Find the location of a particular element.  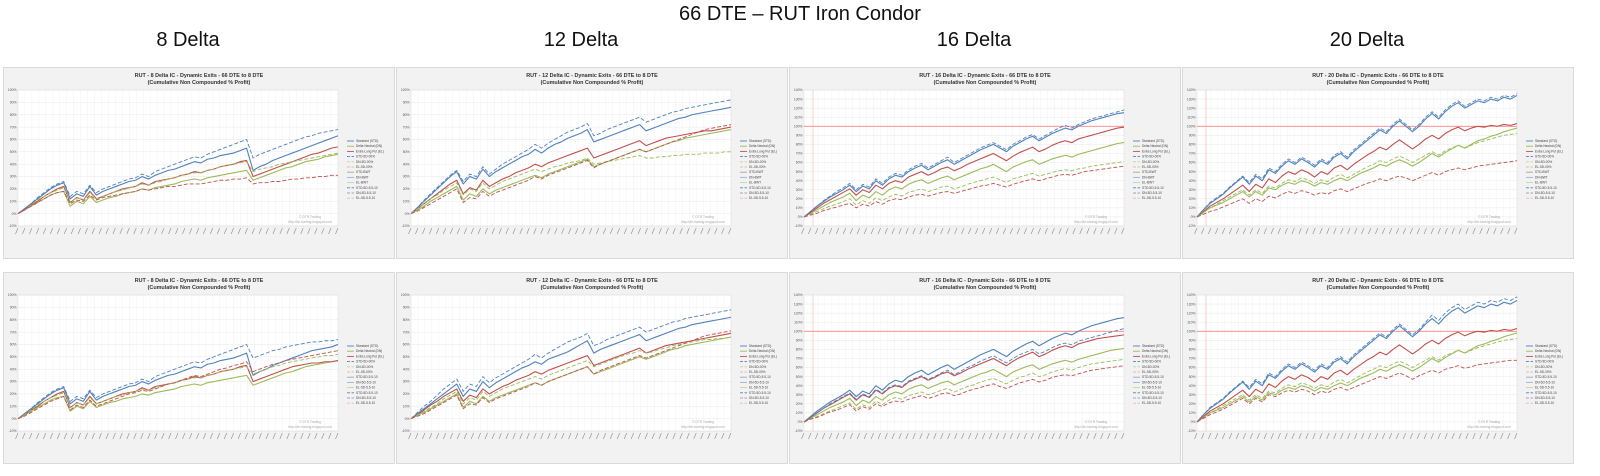

y-tick-label: -10% is located at coordinates (406, 431).